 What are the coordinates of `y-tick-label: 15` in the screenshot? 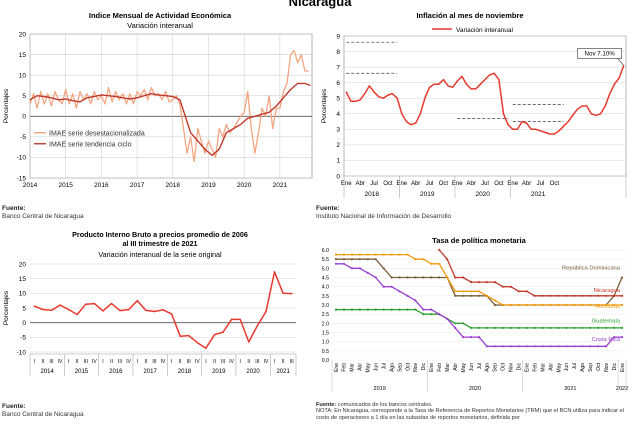 It's located at (23, 55).